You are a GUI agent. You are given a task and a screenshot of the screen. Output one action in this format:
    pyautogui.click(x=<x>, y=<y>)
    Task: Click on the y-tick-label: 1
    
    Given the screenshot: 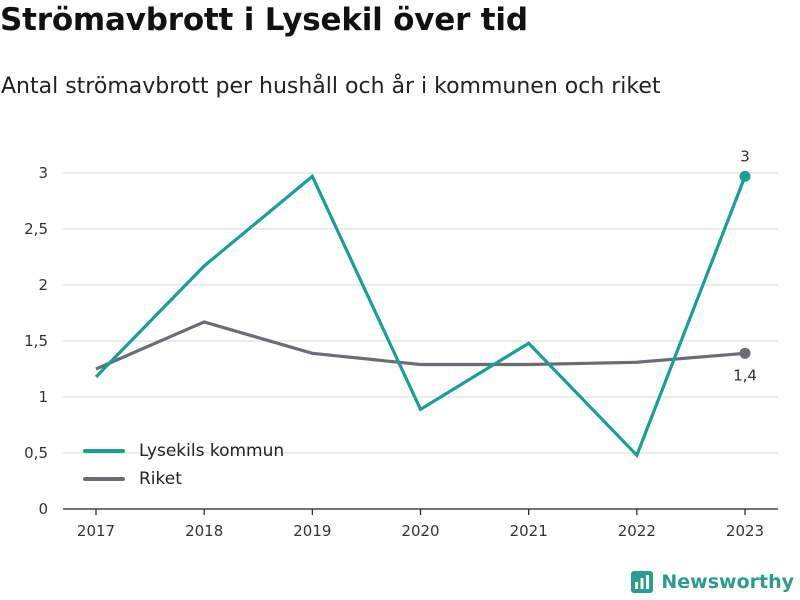 What is the action you would take?
    pyautogui.click(x=43, y=397)
    